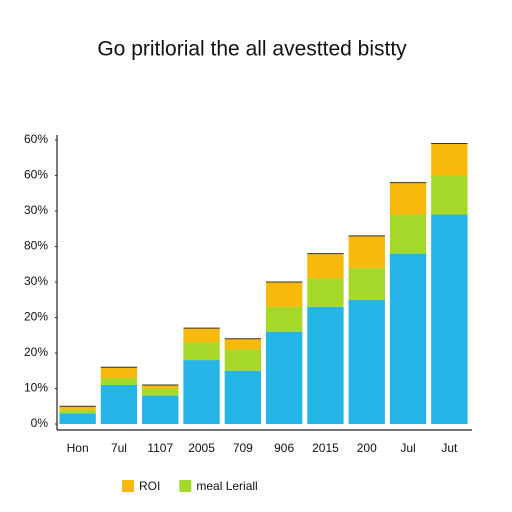 The image size is (512, 512). What do you see at coordinates (201, 448) in the screenshot?
I see `x-tick-label: 2005` at bounding box center [201, 448].